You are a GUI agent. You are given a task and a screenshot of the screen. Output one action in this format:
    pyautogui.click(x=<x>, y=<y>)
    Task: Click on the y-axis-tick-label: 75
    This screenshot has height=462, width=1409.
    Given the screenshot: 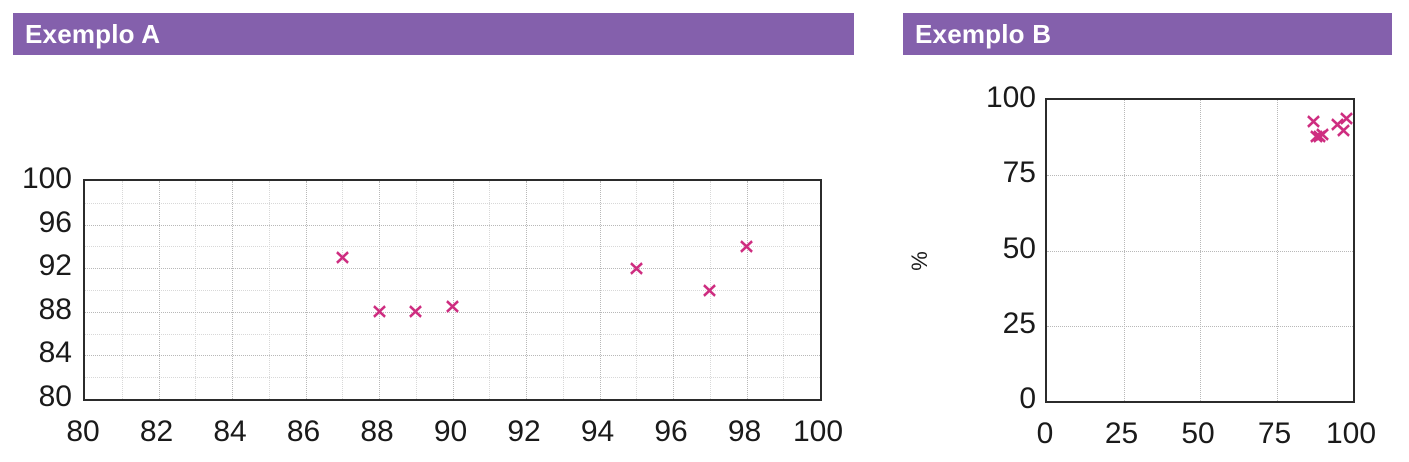 What is the action you would take?
    pyautogui.click(x=1019, y=173)
    